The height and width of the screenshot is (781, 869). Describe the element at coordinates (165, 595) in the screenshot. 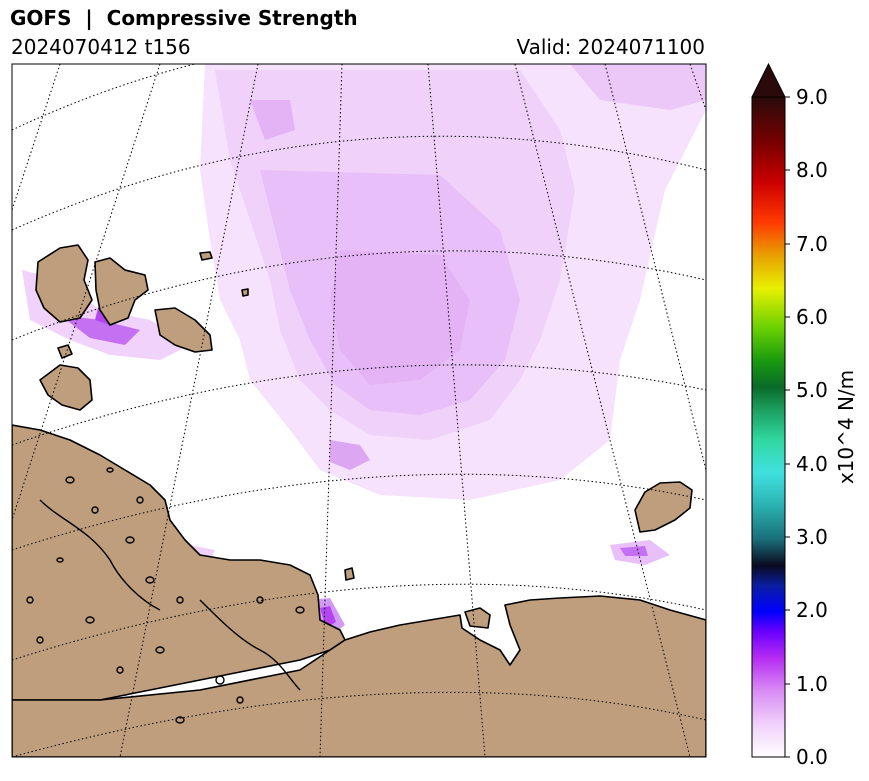

I see `inland-lakes` at that location.